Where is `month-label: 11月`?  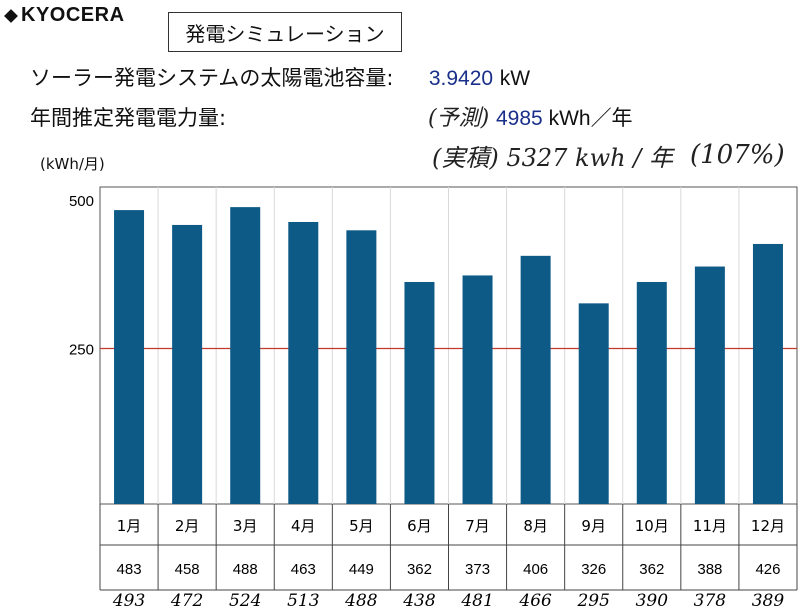 month-label: 11月 is located at coordinates (710, 526).